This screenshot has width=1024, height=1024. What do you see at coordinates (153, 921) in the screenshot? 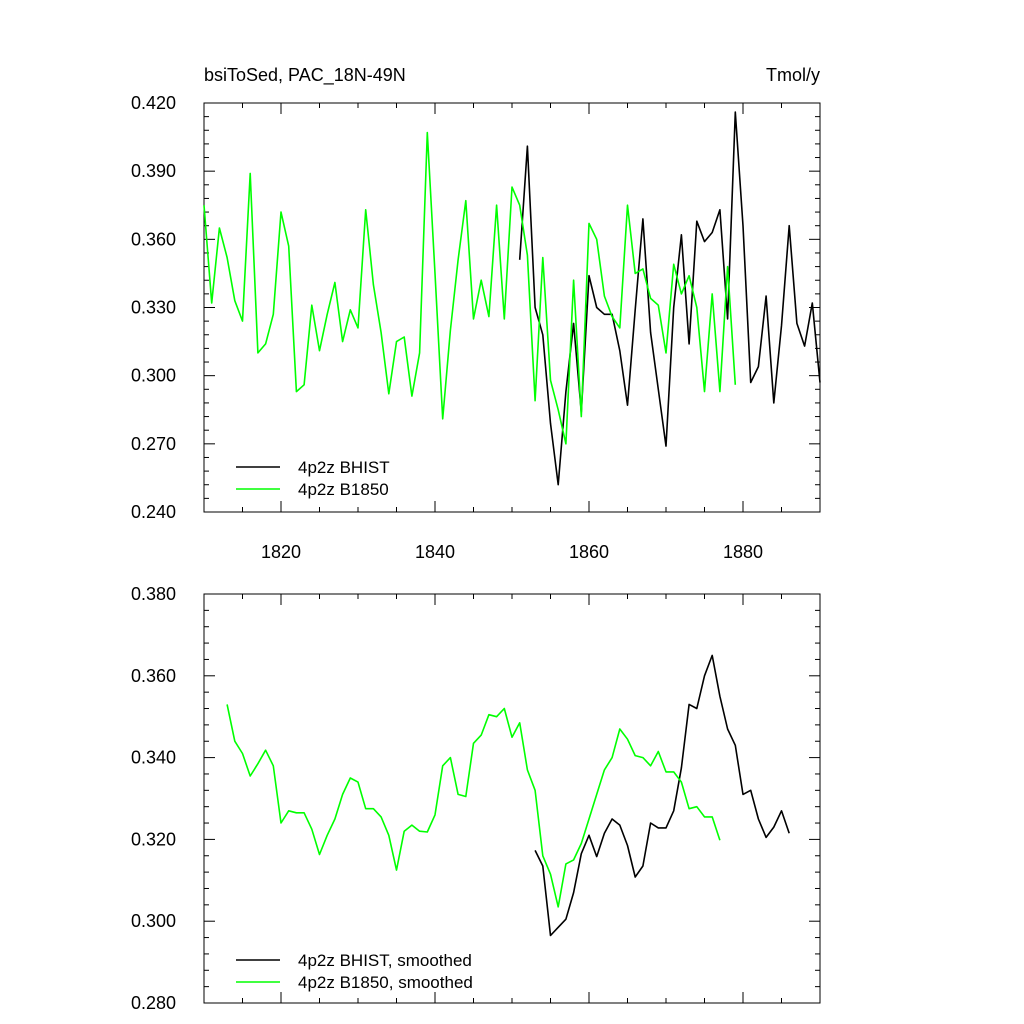
I see `bottom-y-tick-label: 0.300` at bounding box center [153, 921].